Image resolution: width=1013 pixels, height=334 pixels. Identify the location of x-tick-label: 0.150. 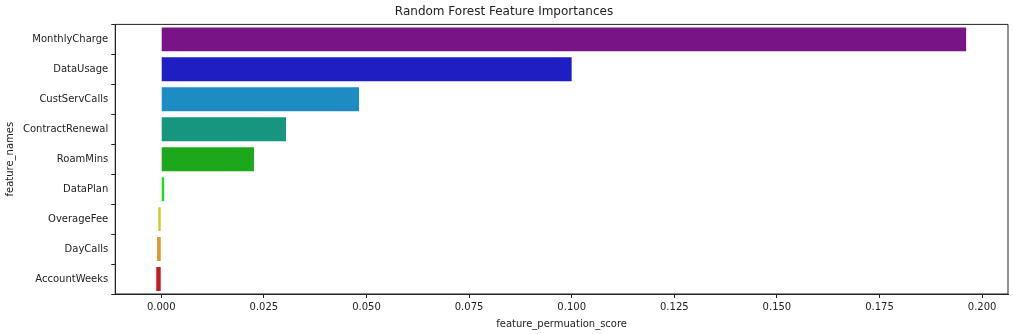
(777, 306).